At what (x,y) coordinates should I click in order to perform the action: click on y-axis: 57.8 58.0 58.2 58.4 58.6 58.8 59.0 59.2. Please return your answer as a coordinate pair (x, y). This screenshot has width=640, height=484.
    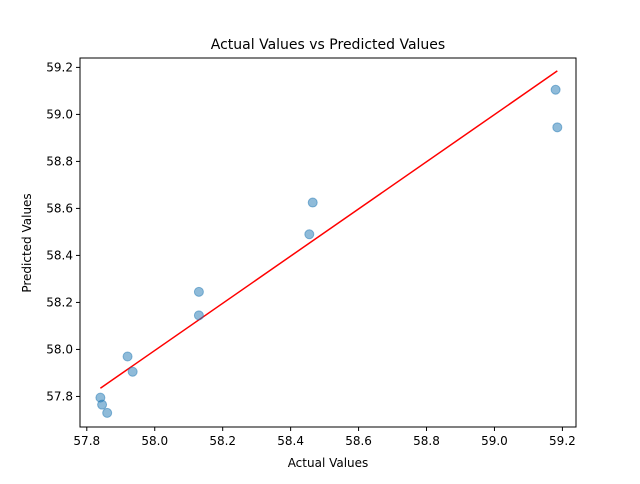
    Looking at the image, I should click on (63, 231).